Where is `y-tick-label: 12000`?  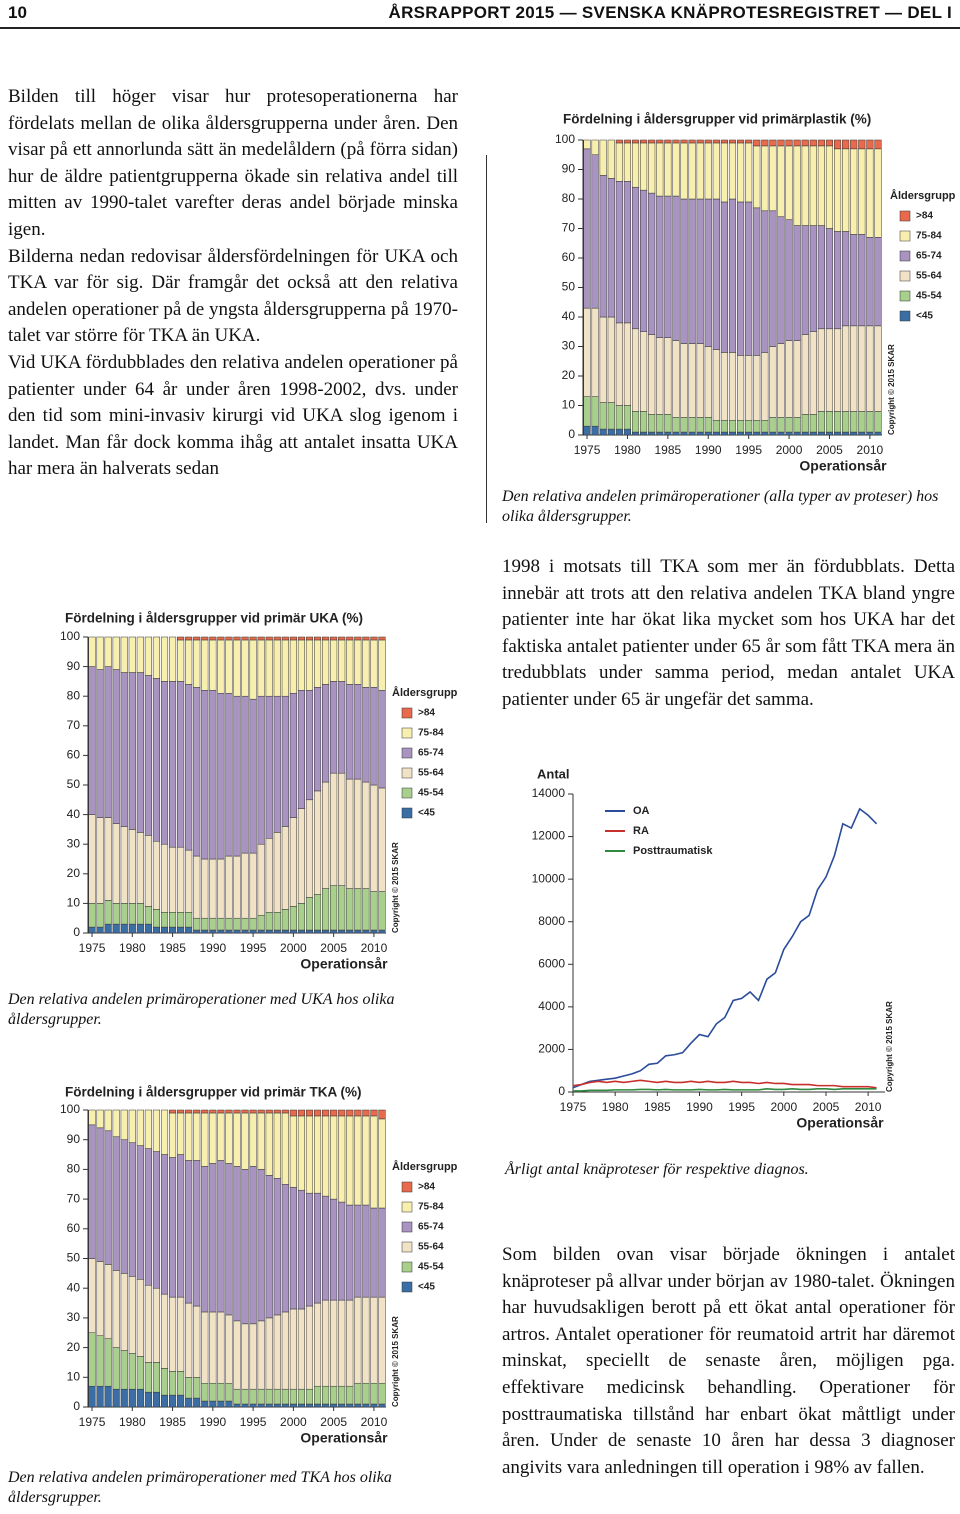
y-tick-label: 12000 is located at coordinates (549, 836).